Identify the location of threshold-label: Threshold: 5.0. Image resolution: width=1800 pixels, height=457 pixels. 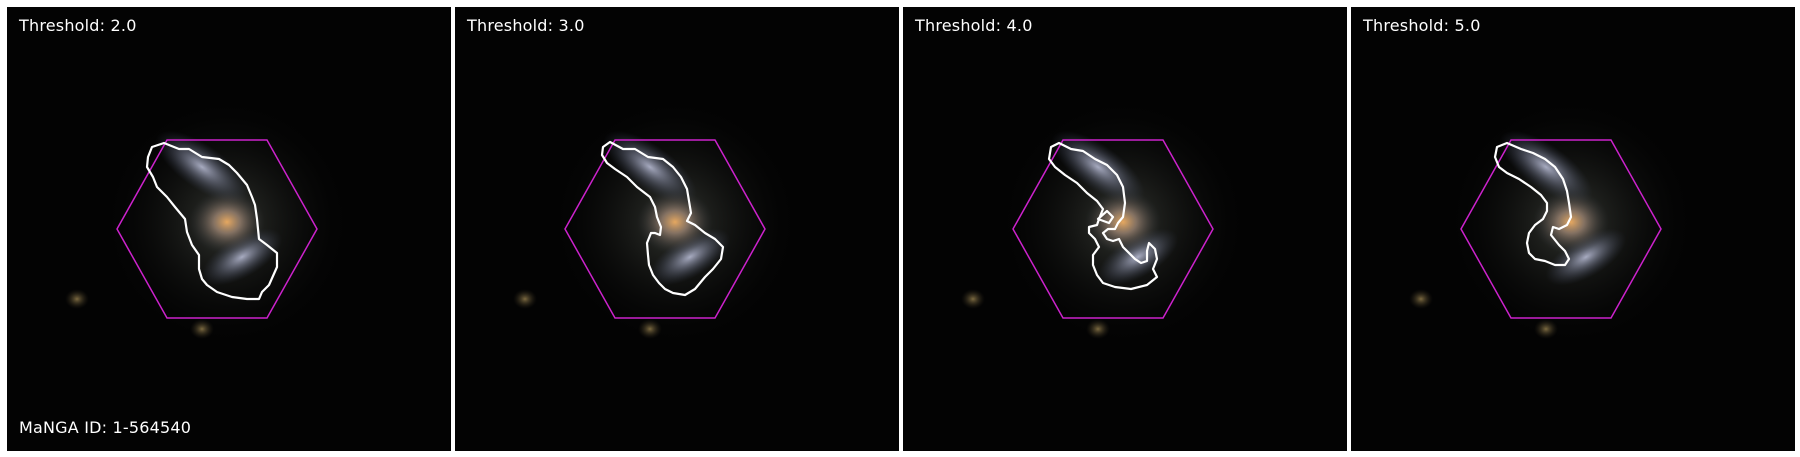
(1422, 25).